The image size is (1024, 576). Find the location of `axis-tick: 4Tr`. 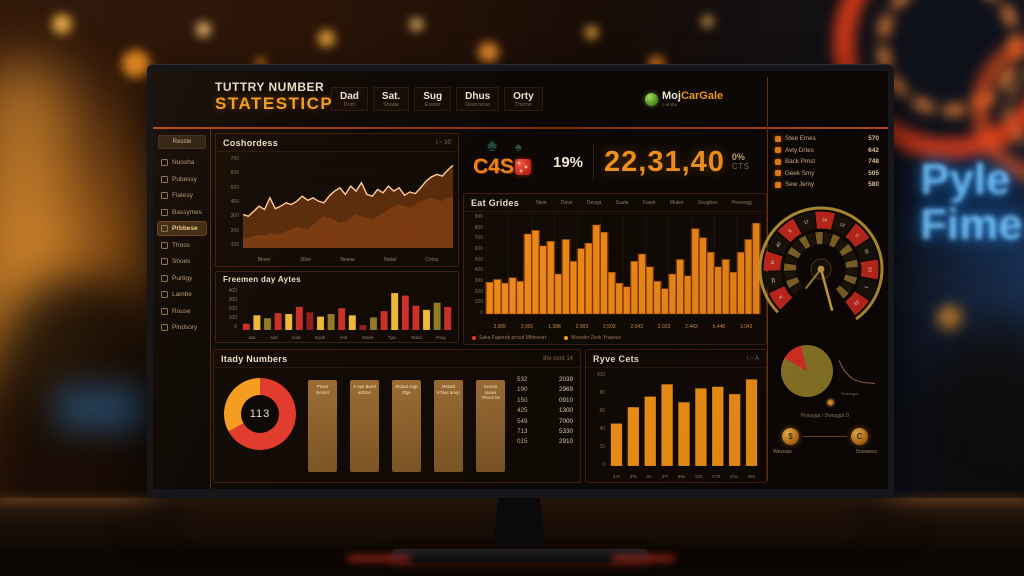

axis-tick: 4Tr is located at coordinates (665, 476).